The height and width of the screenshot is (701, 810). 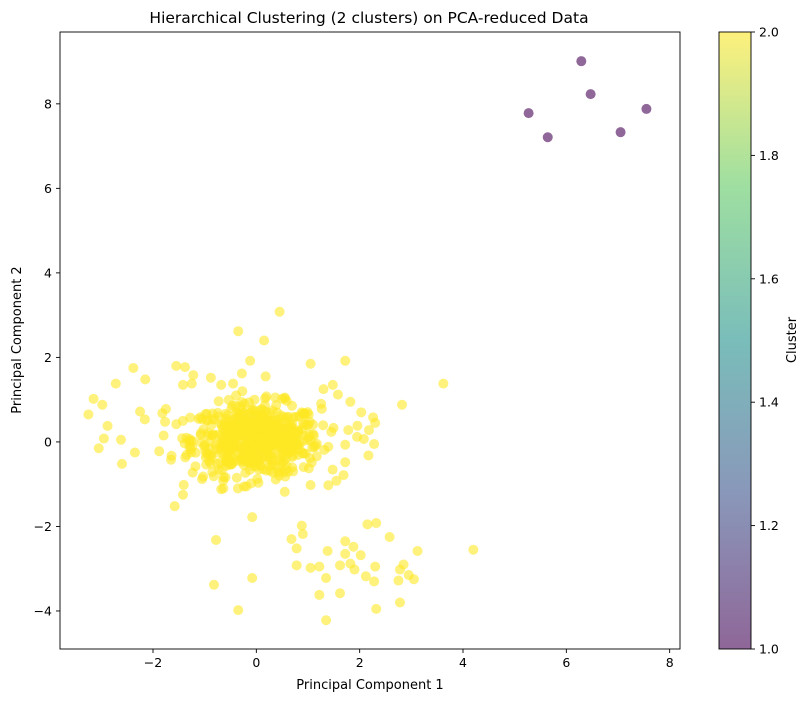 What do you see at coordinates (48, 357) in the screenshot?
I see `y-tick-label: 2` at bounding box center [48, 357].